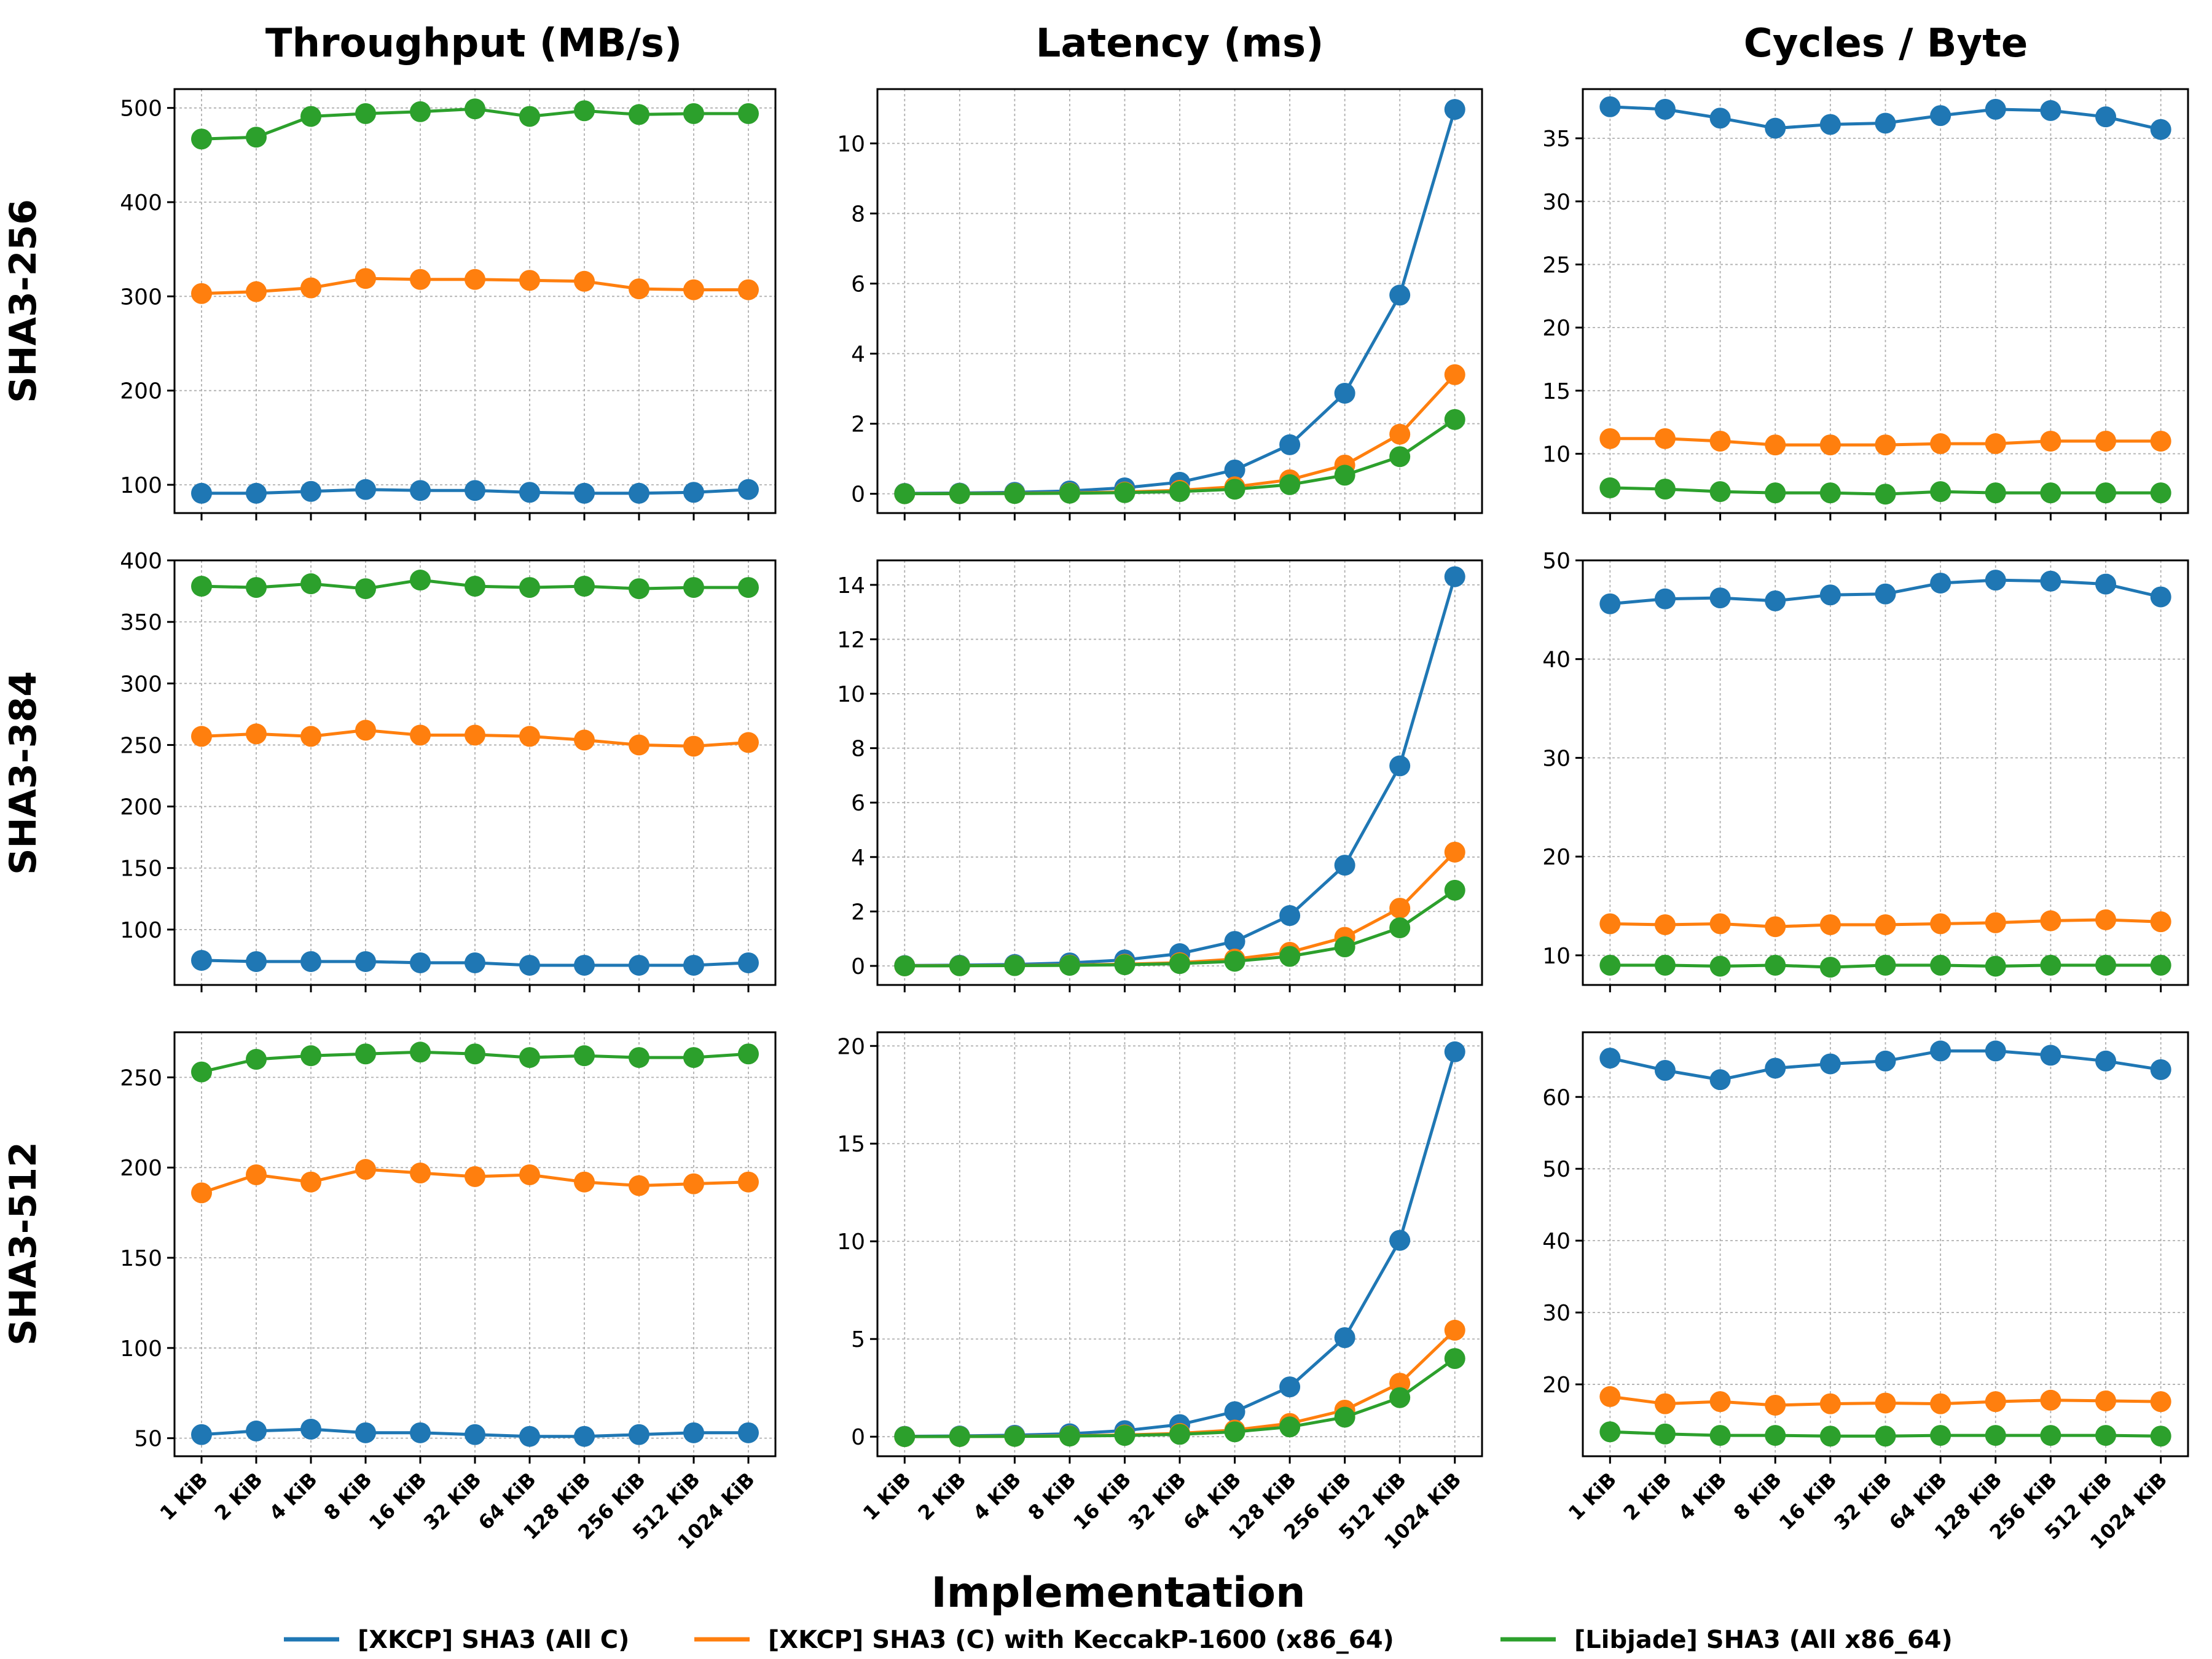 Image resolution: width=2212 pixels, height=1659 pixels. I want to click on row-label-sha3-384: SHA3-384, so click(23, 773).